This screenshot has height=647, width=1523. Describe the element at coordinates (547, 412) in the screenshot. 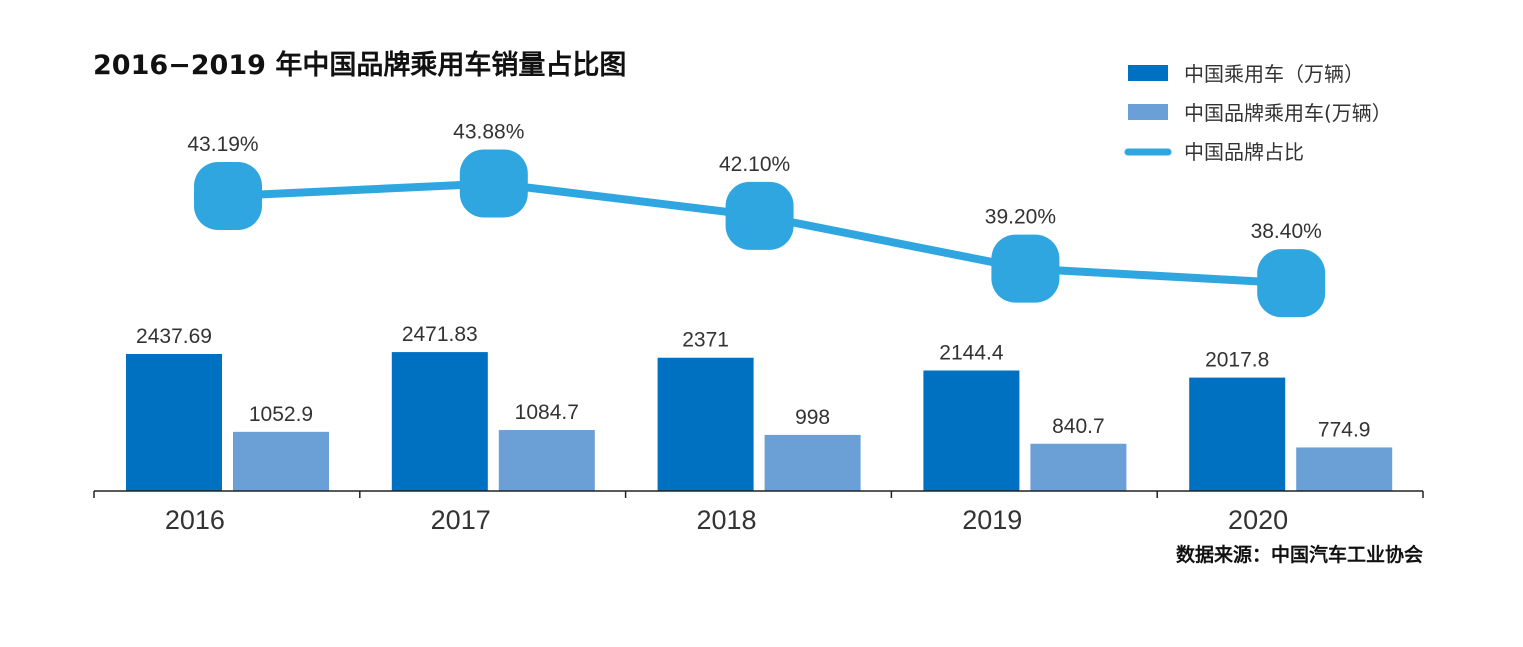

I see `bar-label-china-brand-2017: 1084.7` at that location.